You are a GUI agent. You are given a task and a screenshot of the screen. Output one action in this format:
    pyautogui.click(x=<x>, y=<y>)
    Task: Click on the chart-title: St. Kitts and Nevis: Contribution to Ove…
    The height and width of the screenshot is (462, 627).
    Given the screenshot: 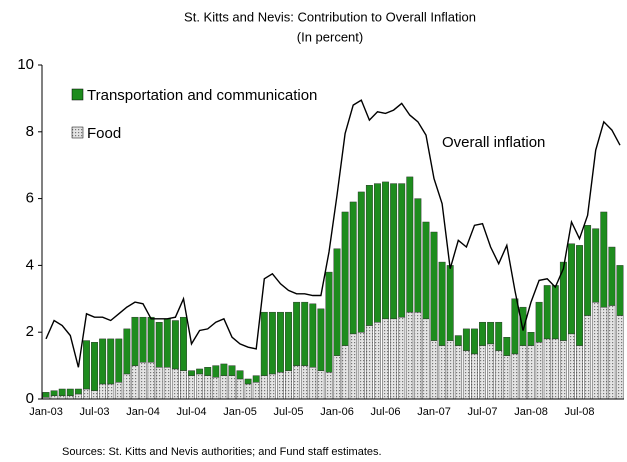 What is the action you would take?
    pyautogui.click(x=330, y=16)
    